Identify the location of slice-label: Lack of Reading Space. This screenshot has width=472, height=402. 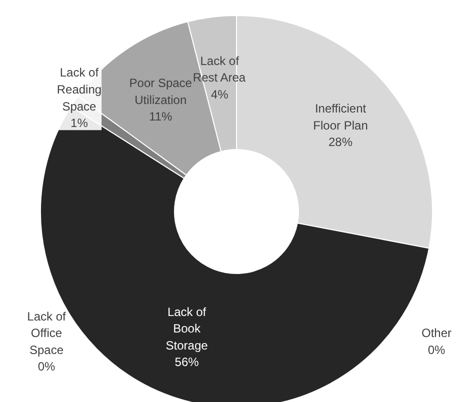
(79, 90).